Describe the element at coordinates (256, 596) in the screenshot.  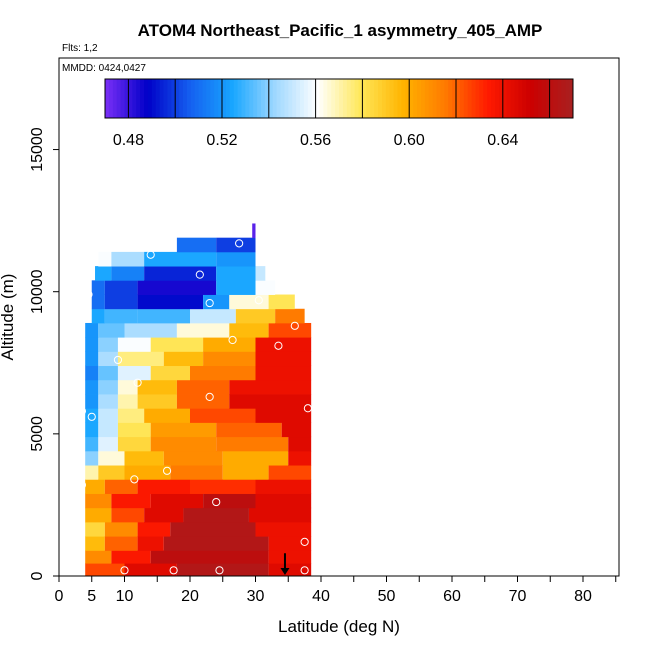
I see `x-tick-label: 30` at that location.